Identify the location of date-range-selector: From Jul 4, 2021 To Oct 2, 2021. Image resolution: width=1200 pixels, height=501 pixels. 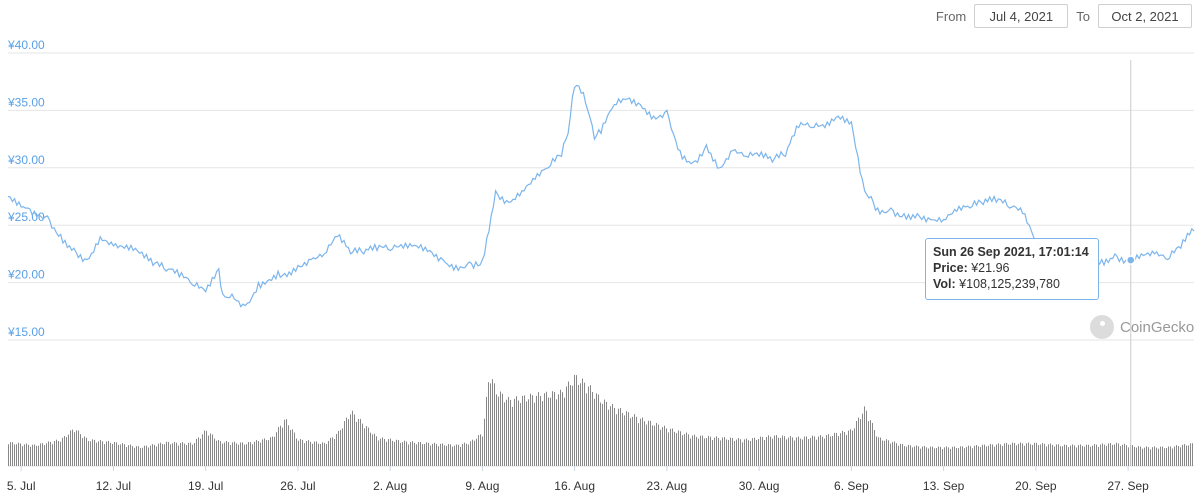
(1064, 16).